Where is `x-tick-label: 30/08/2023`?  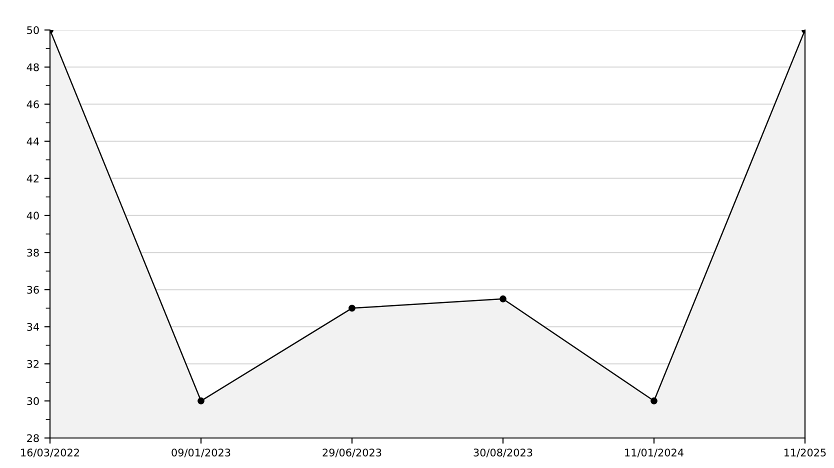
x-tick-label: 30/08/2023 is located at coordinates (503, 453).